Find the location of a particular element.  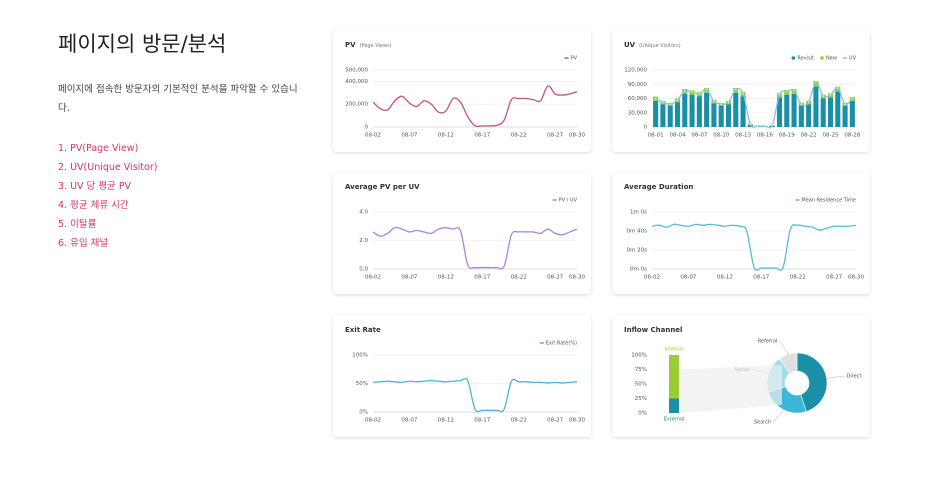

legend-label: PV is located at coordinates (574, 59).